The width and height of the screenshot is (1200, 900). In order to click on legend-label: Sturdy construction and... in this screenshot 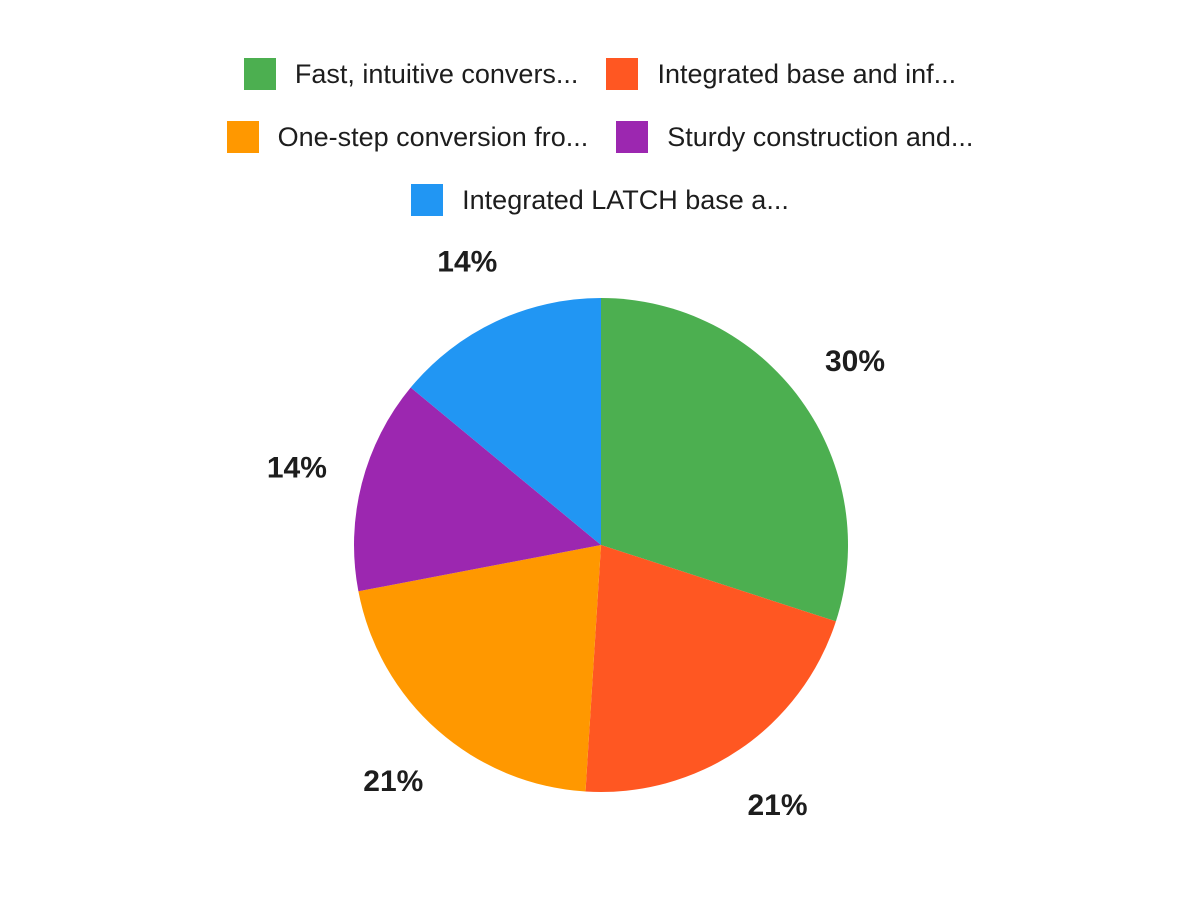, I will do `click(820, 137)`.